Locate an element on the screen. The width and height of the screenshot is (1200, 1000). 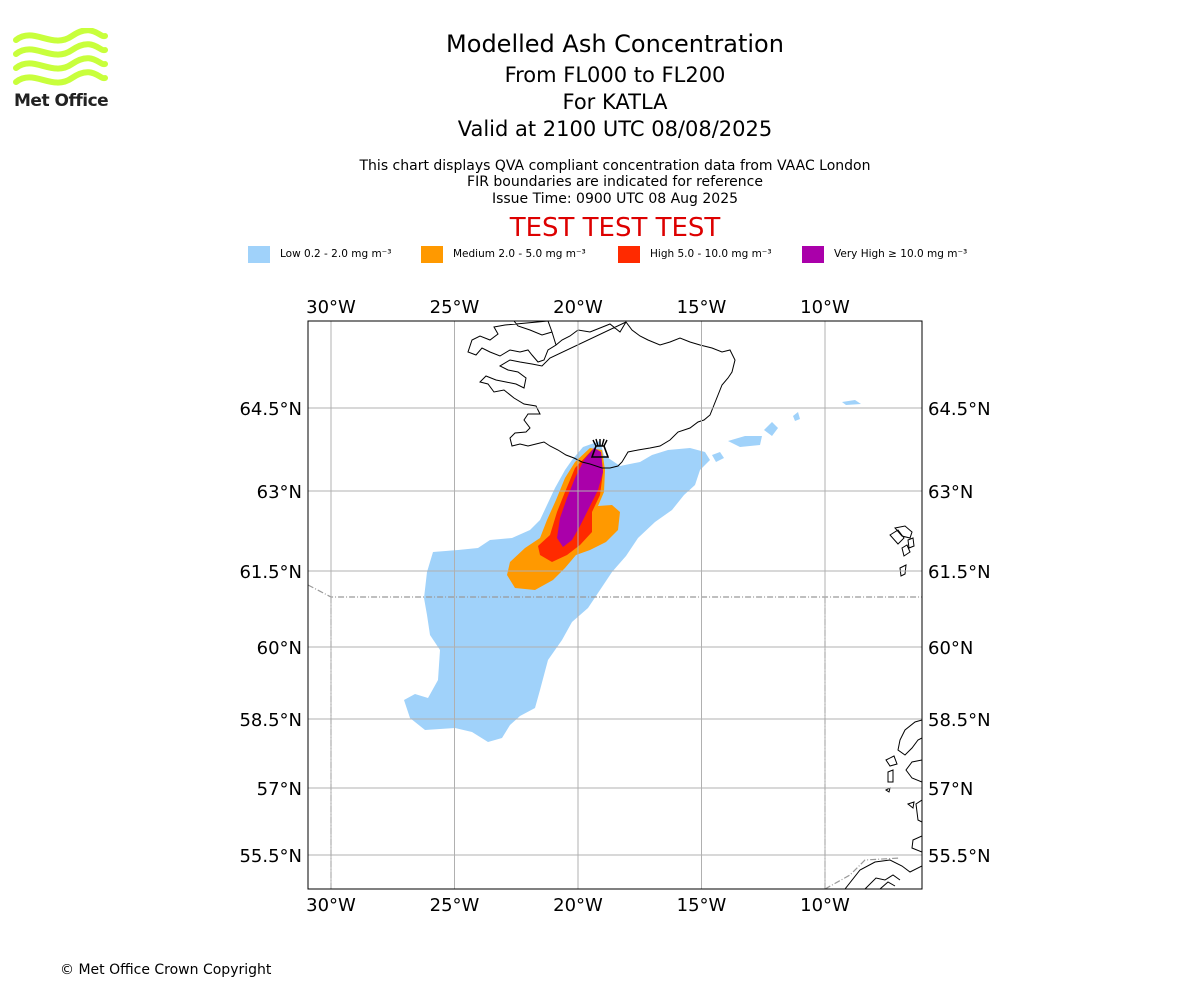
lat-label-left: 57°N is located at coordinates (279, 789).